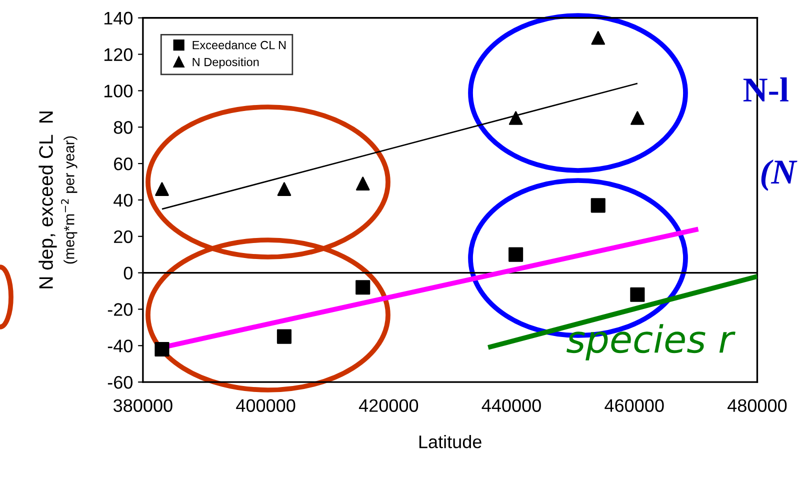  Describe the element at coordinates (239, 45) in the screenshot. I see `legend-label: Exceedance CL N` at that location.